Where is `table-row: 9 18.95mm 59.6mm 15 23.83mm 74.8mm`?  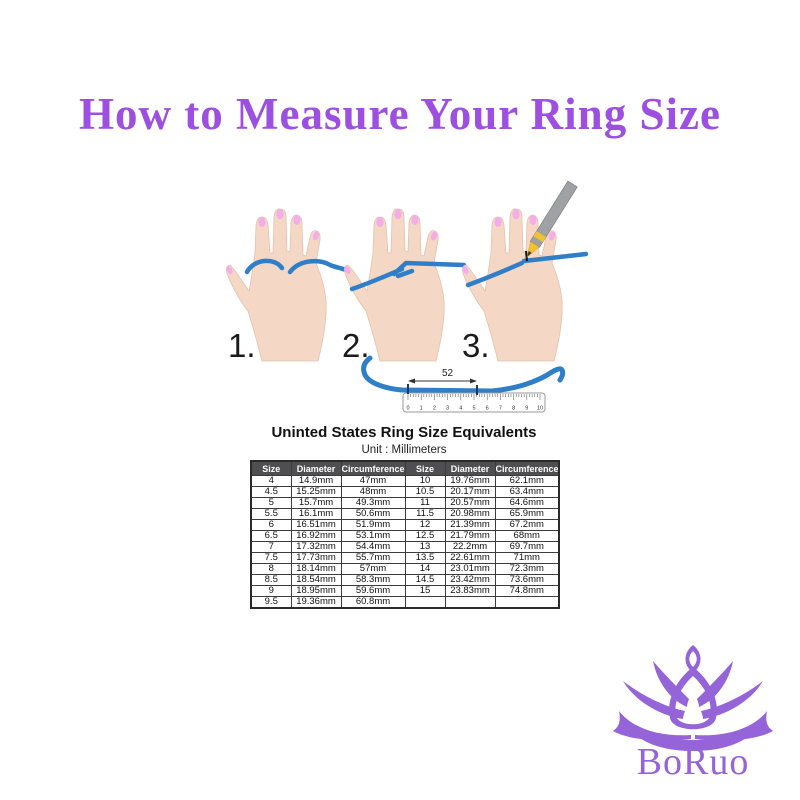 table-row: 9 18.95mm 59.6mm 15 23.83mm 74.8mm is located at coordinates (405, 591).